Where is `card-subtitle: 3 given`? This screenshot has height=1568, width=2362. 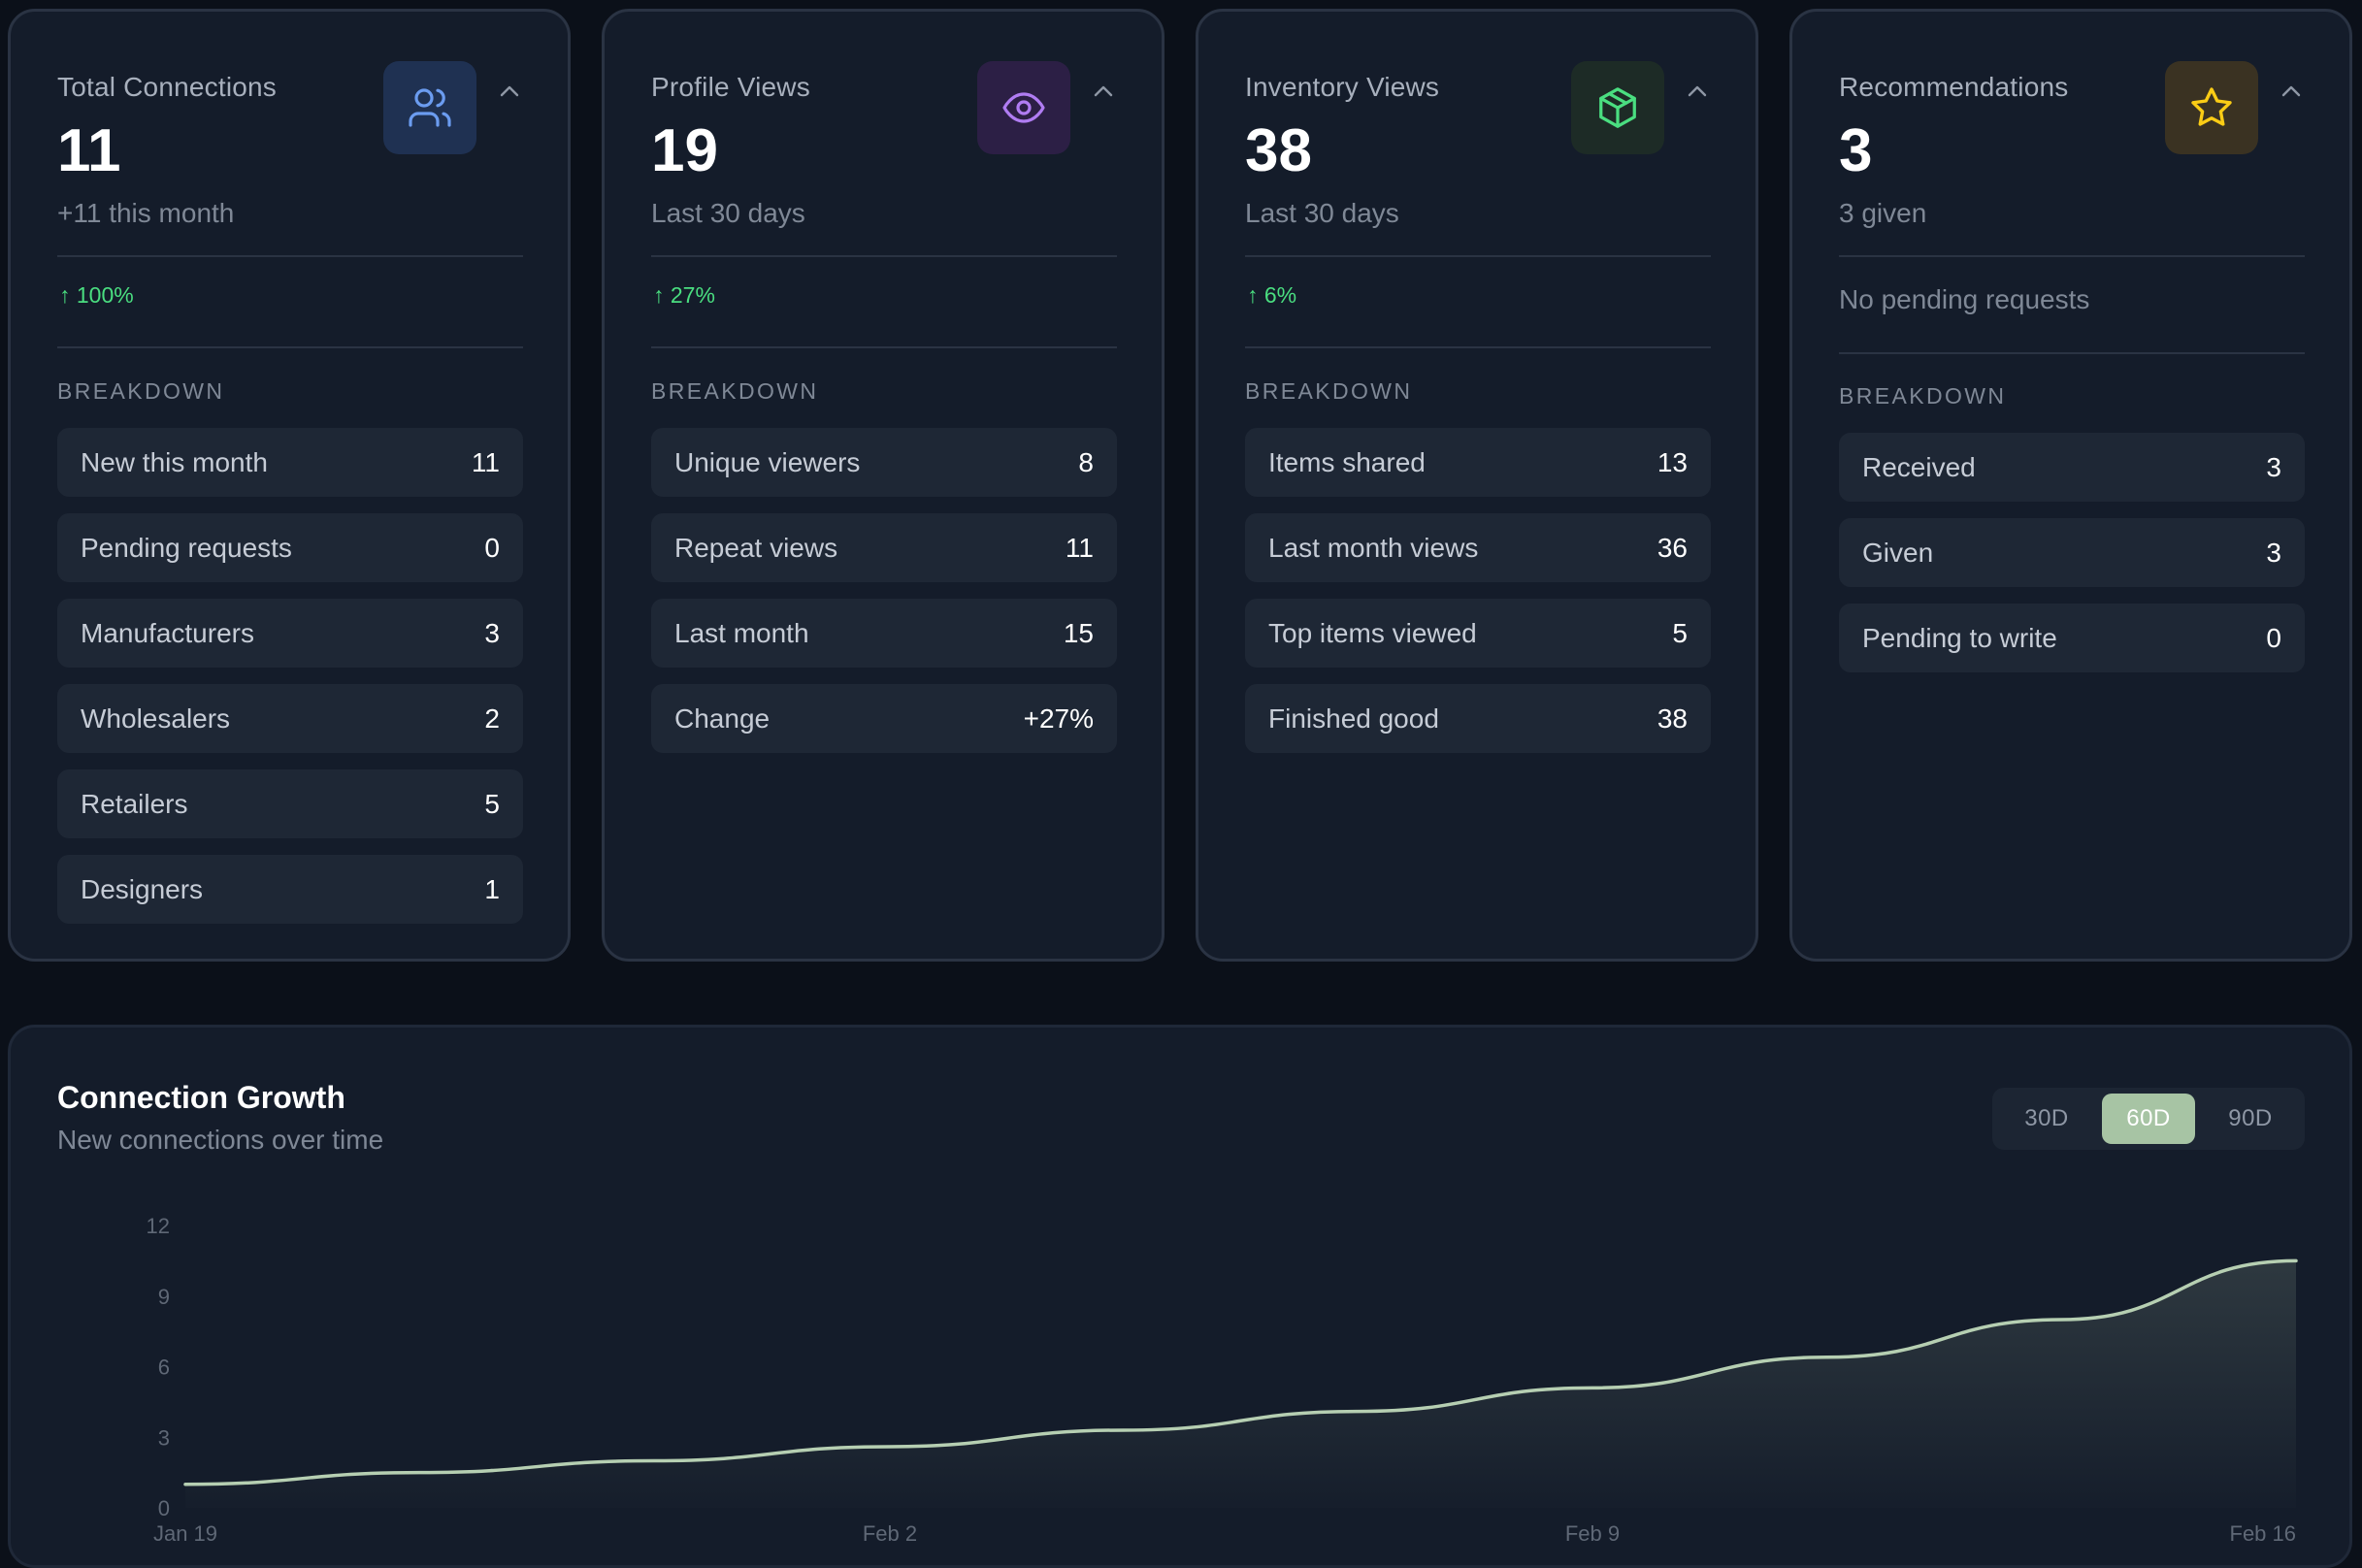 card-subtitle: 3 given is located at coordinates (1883, 213).